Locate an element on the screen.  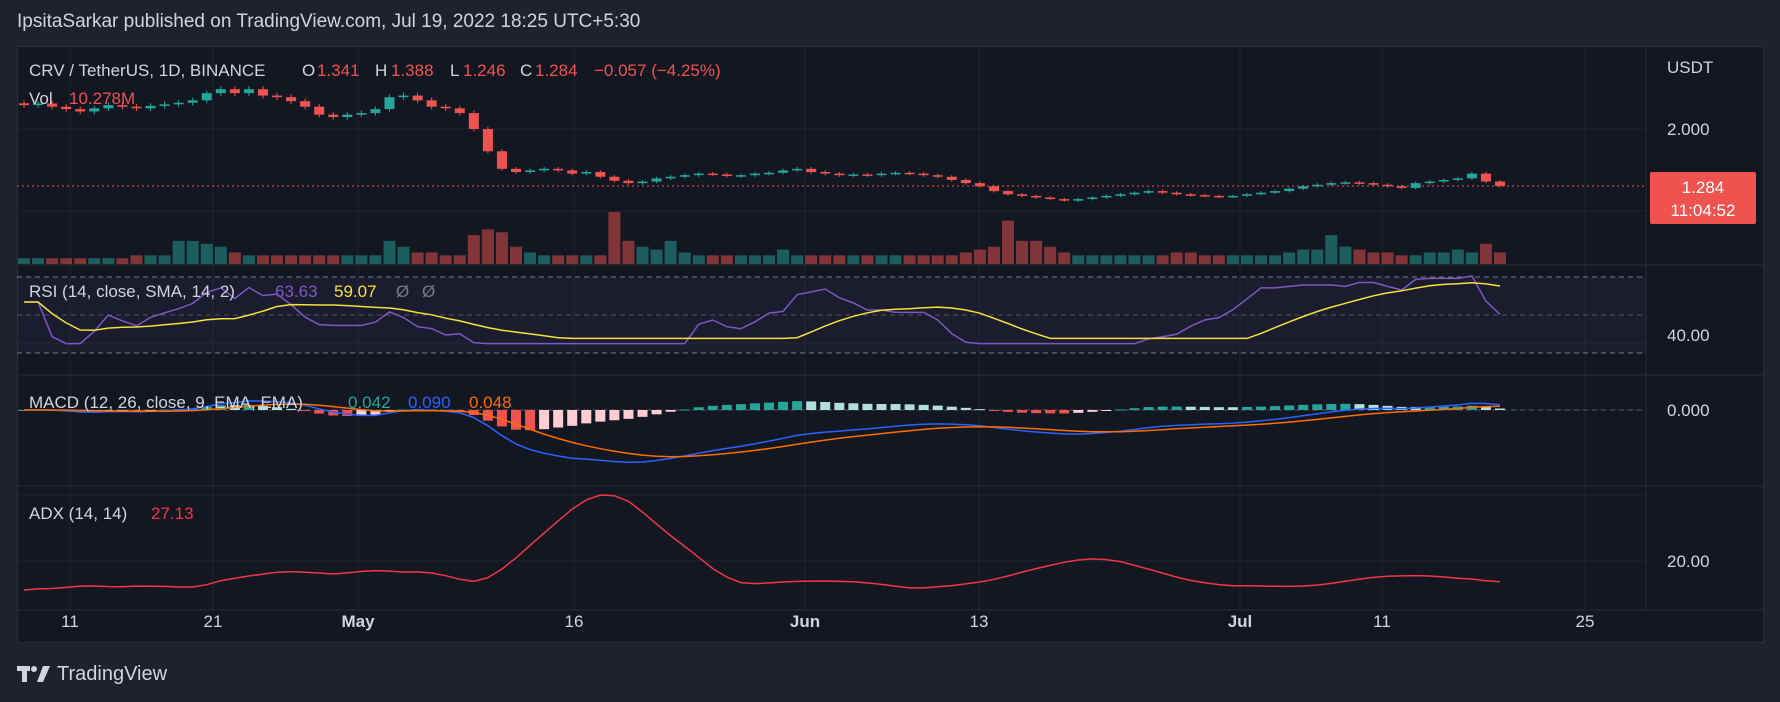
volume-value: 10.278M is located at coordinates (102, 98).